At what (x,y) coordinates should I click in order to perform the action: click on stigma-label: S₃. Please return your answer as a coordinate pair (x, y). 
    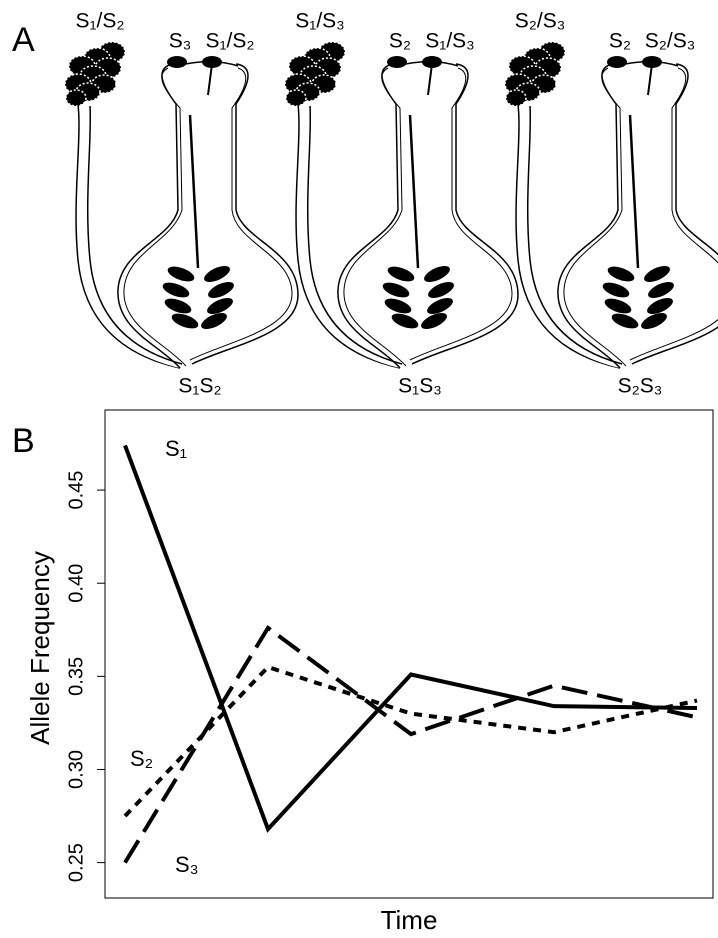
    Looking at the image, I should click on (180, 41).